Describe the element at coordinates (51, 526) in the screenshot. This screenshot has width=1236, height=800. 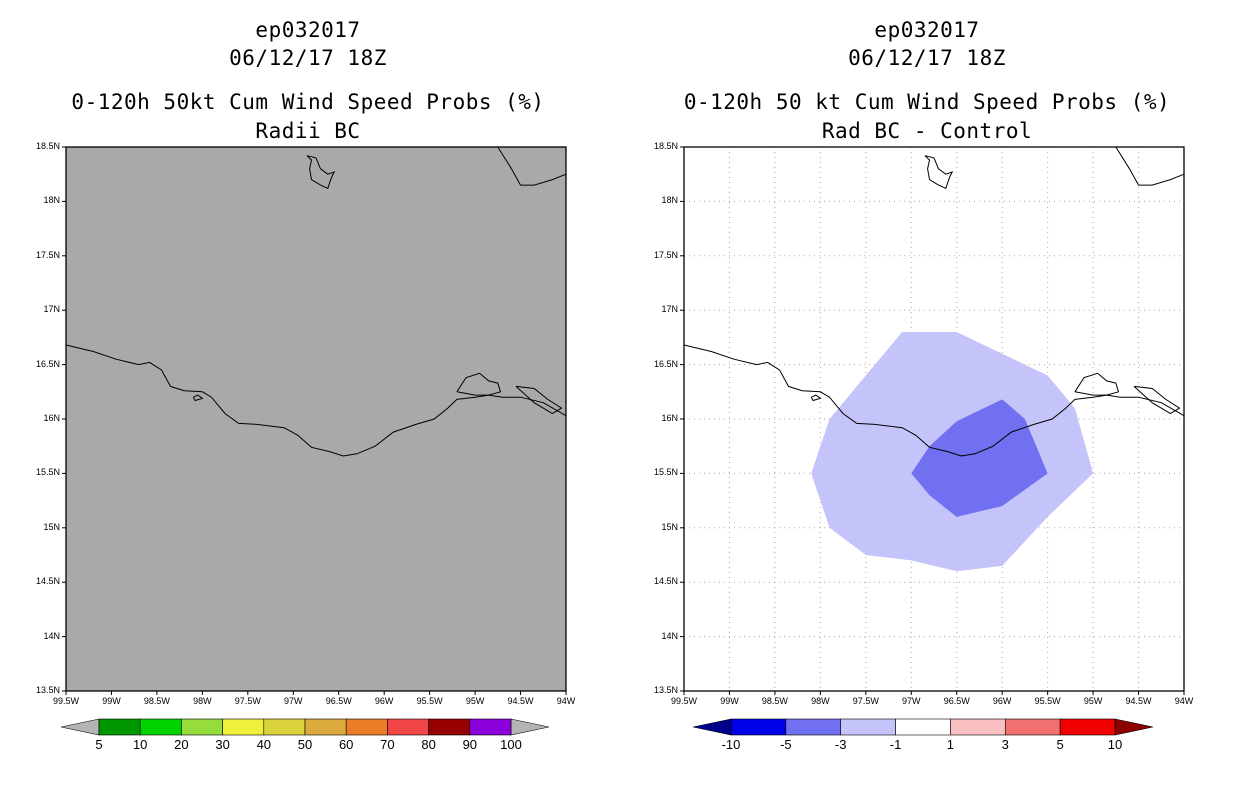
I see `left-y-tick-label: 15N` at that location.